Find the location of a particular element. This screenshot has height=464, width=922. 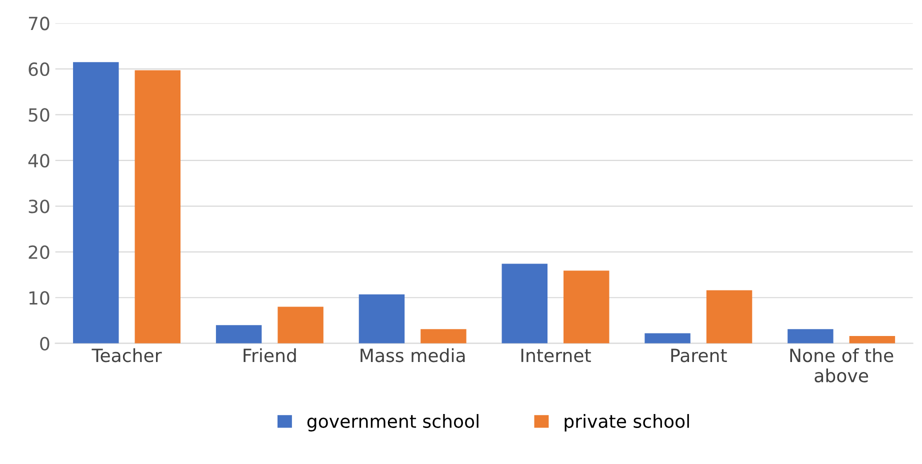

y-tick-label: 70 is located at coordinates (39, 23).